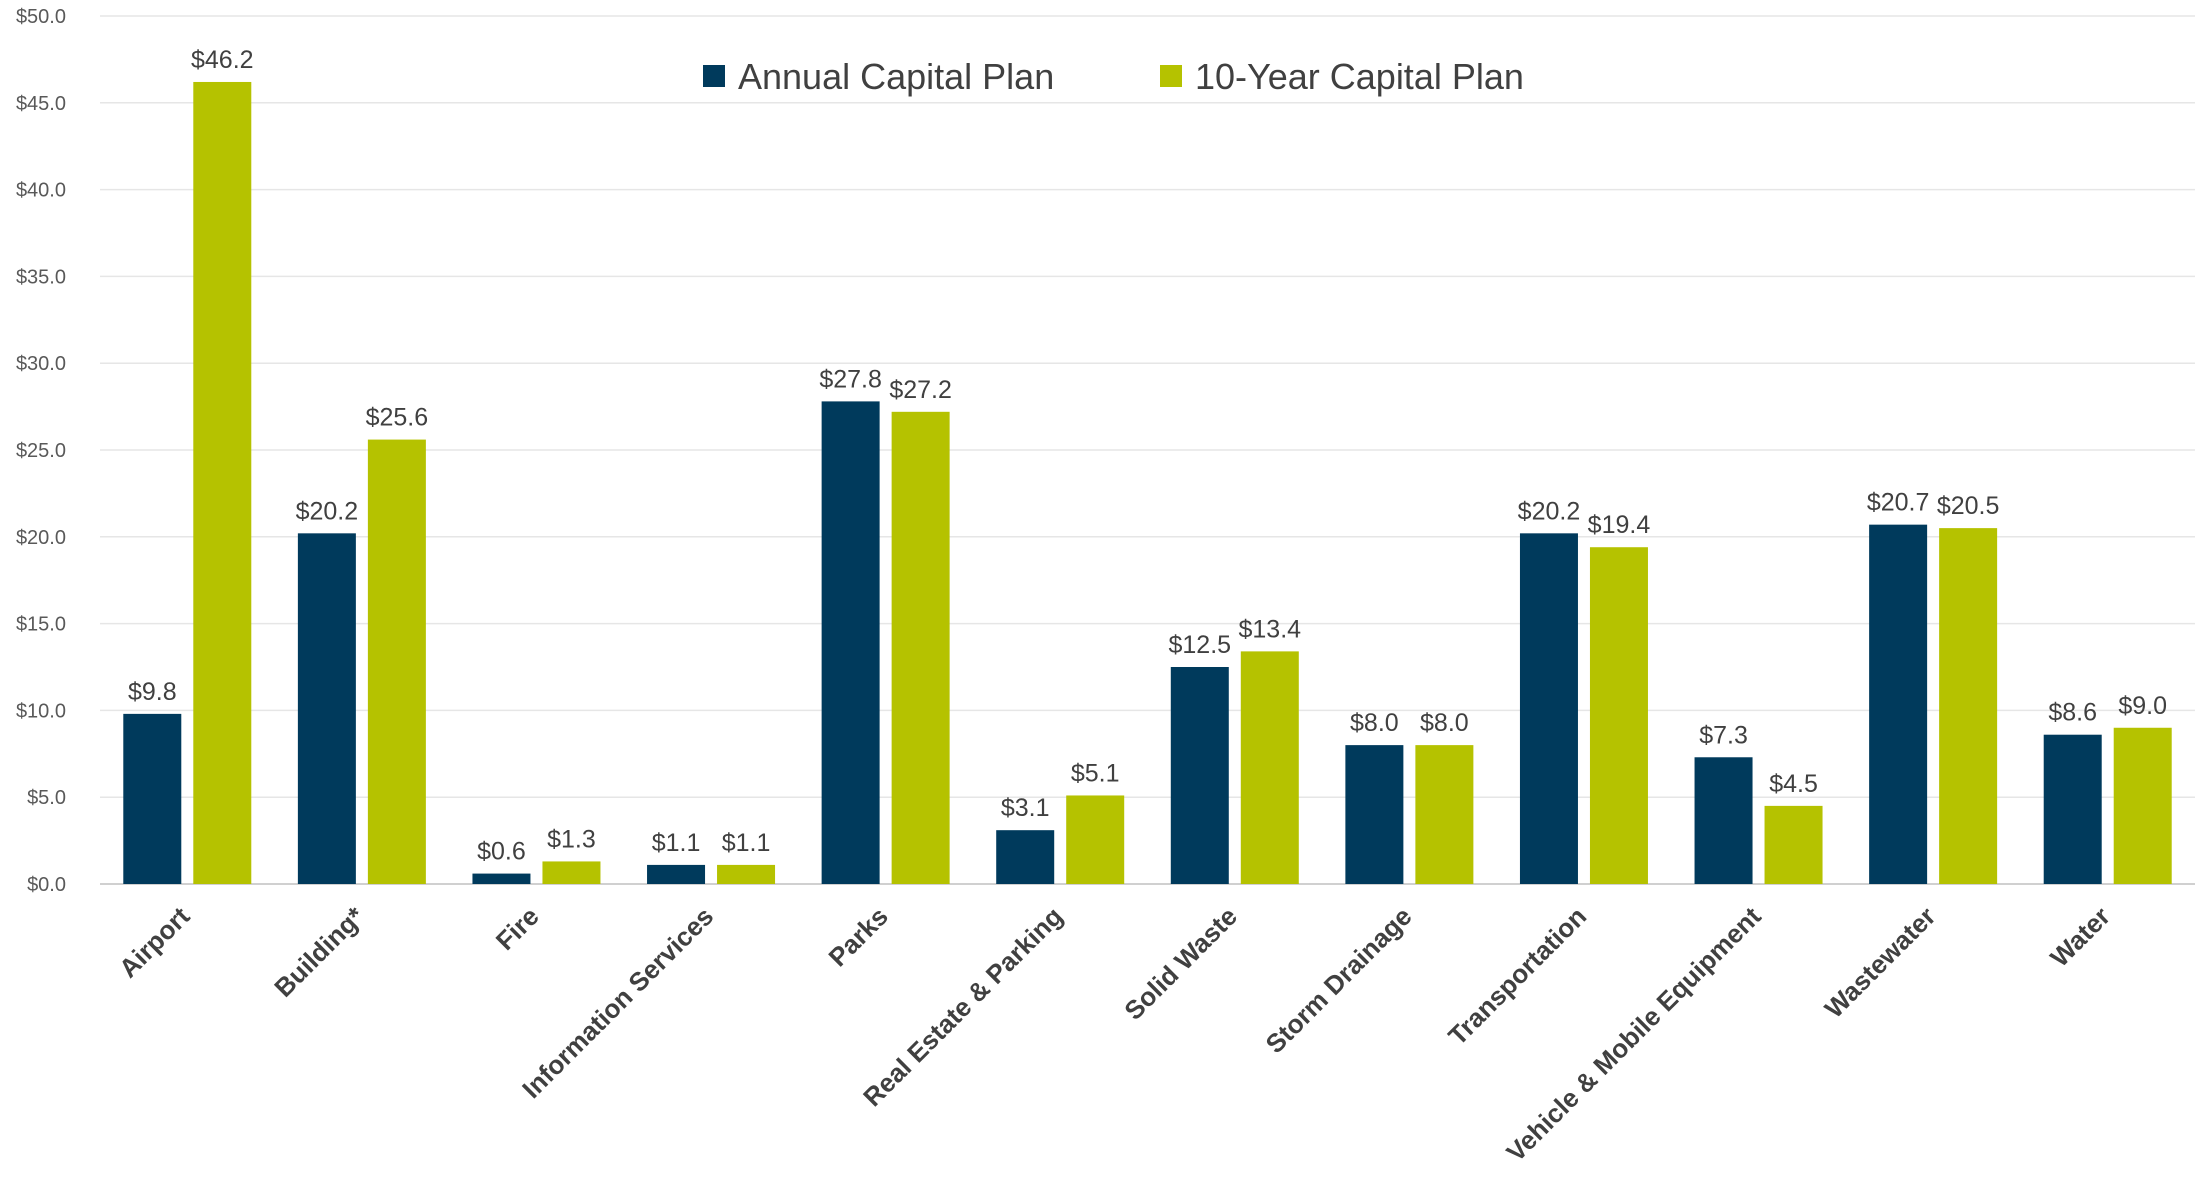  I want to click on data-label: $8.6, so click(2072, 713).